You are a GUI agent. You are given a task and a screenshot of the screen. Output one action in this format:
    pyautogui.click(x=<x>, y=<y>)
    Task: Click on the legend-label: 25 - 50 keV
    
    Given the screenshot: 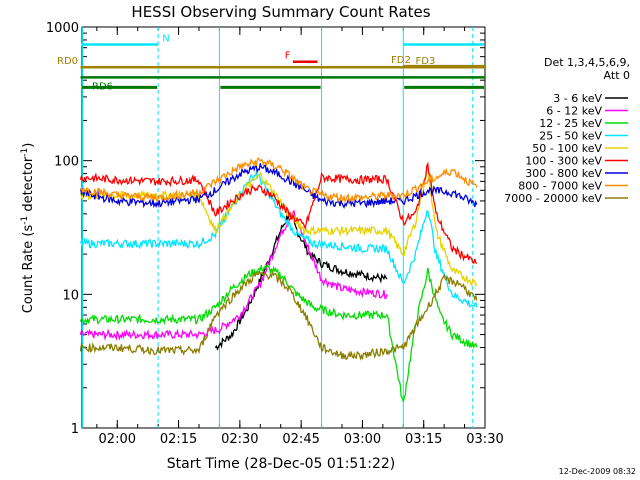 What is the action you would take?
    pyautogui.click(x=570, y=136)
    